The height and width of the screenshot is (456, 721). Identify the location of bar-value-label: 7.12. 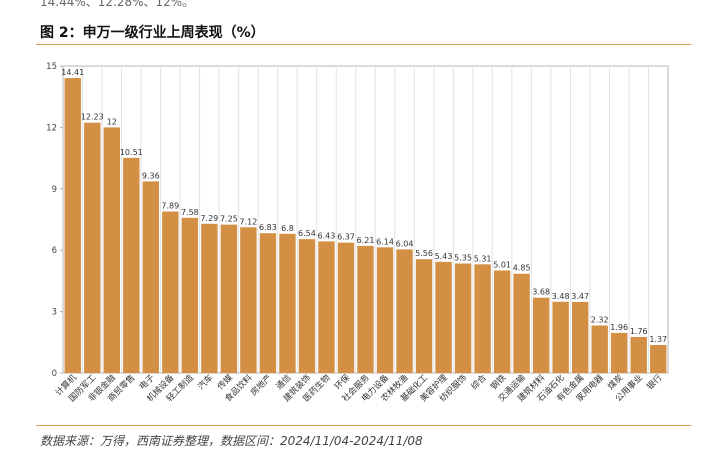
(248, 221).